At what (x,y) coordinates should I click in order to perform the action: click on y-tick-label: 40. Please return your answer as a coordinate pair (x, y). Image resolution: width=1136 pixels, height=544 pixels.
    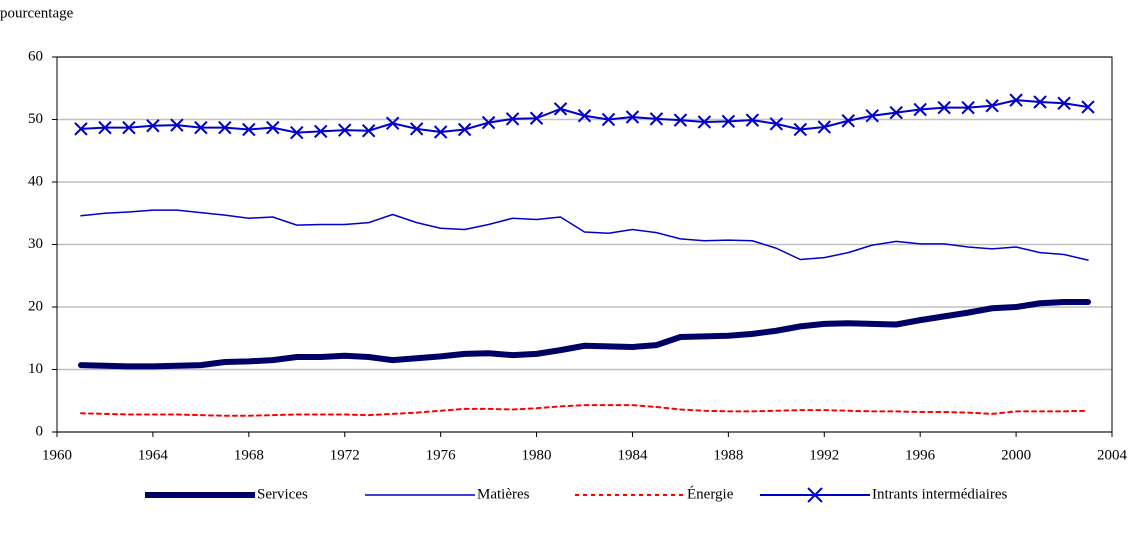
    Looking at the image, I should click on (35, 181).